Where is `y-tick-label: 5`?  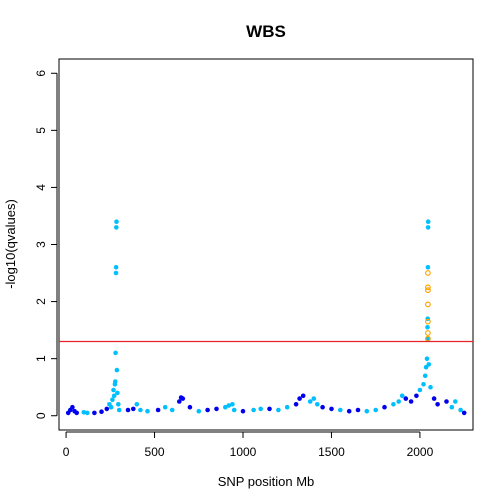 y-tick-label: 5 is located at coordinates (41, 130).